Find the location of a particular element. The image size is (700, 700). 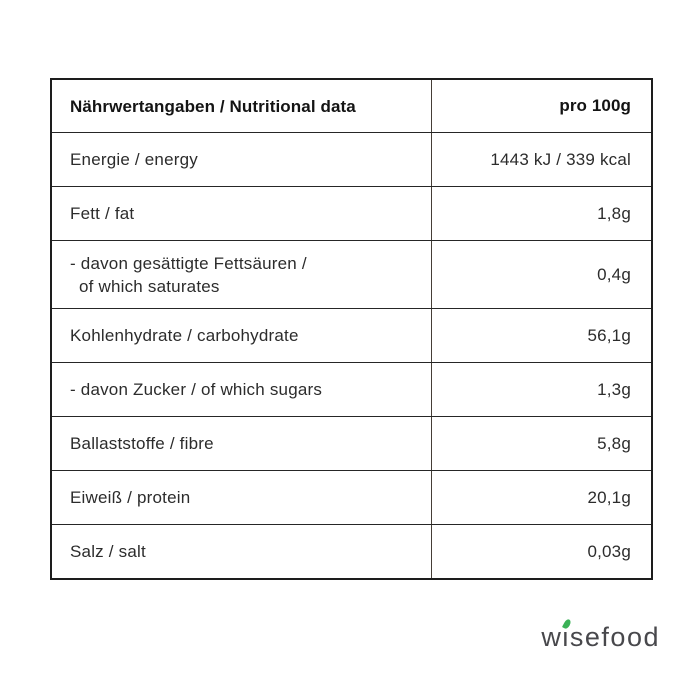

nutrient-value: 20,1g is located at coordinates (541, 497).